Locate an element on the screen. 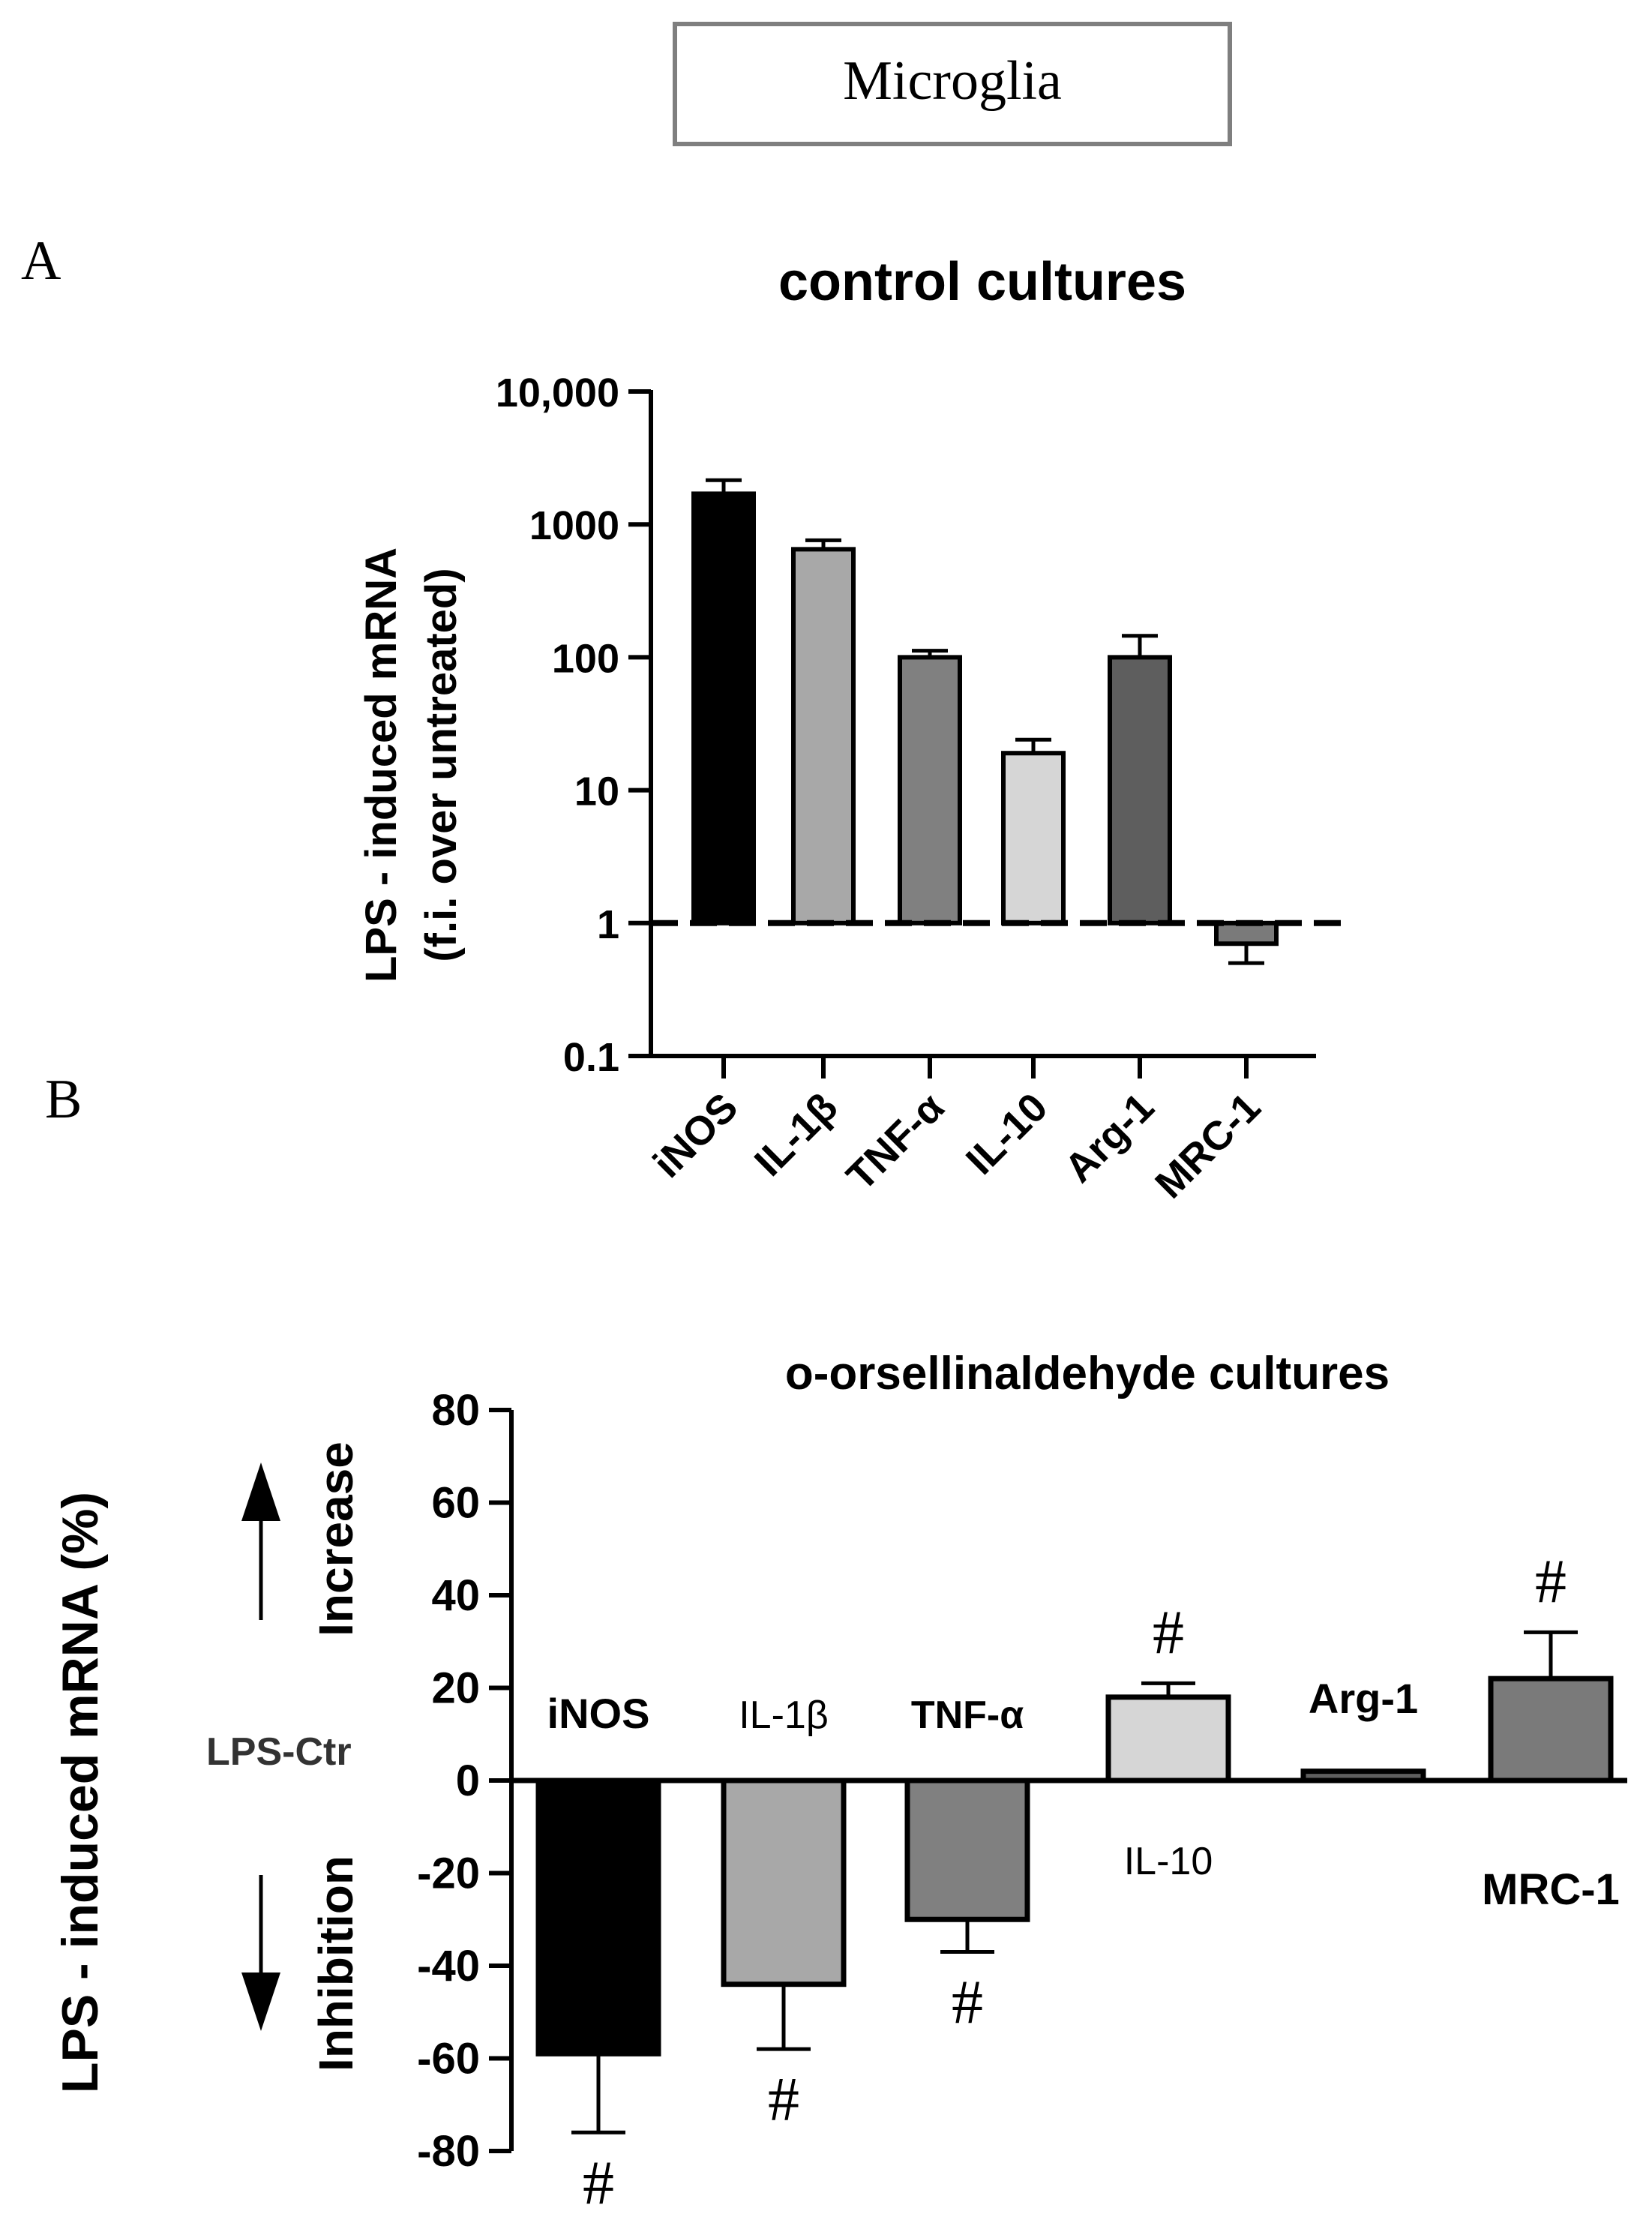 The height and width of the screenshot is (2229, 1652). chart-a-xlabel-il-10: IL-10 is located at coordinates (1008, 1134).